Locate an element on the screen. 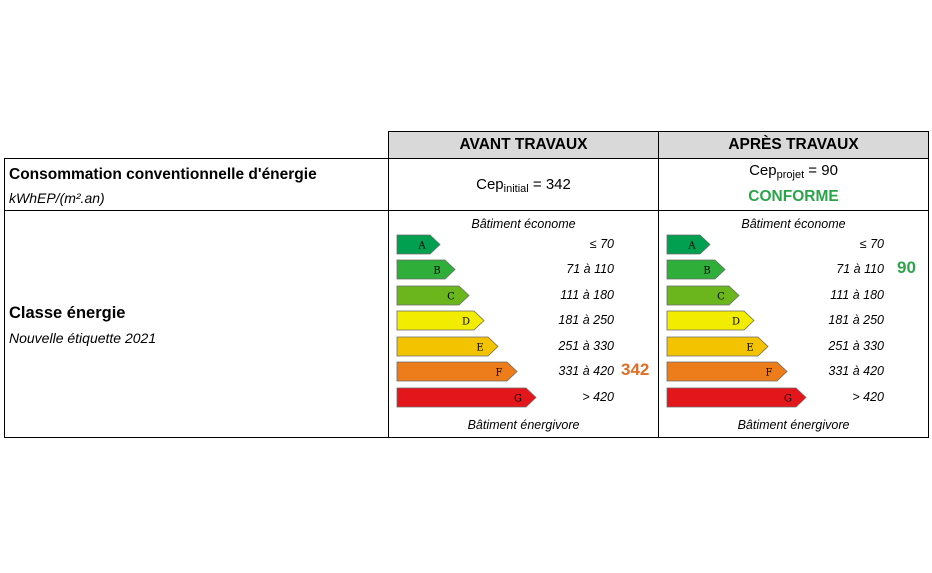  class-title: Classe énergie is located at coordinates (67, 313).